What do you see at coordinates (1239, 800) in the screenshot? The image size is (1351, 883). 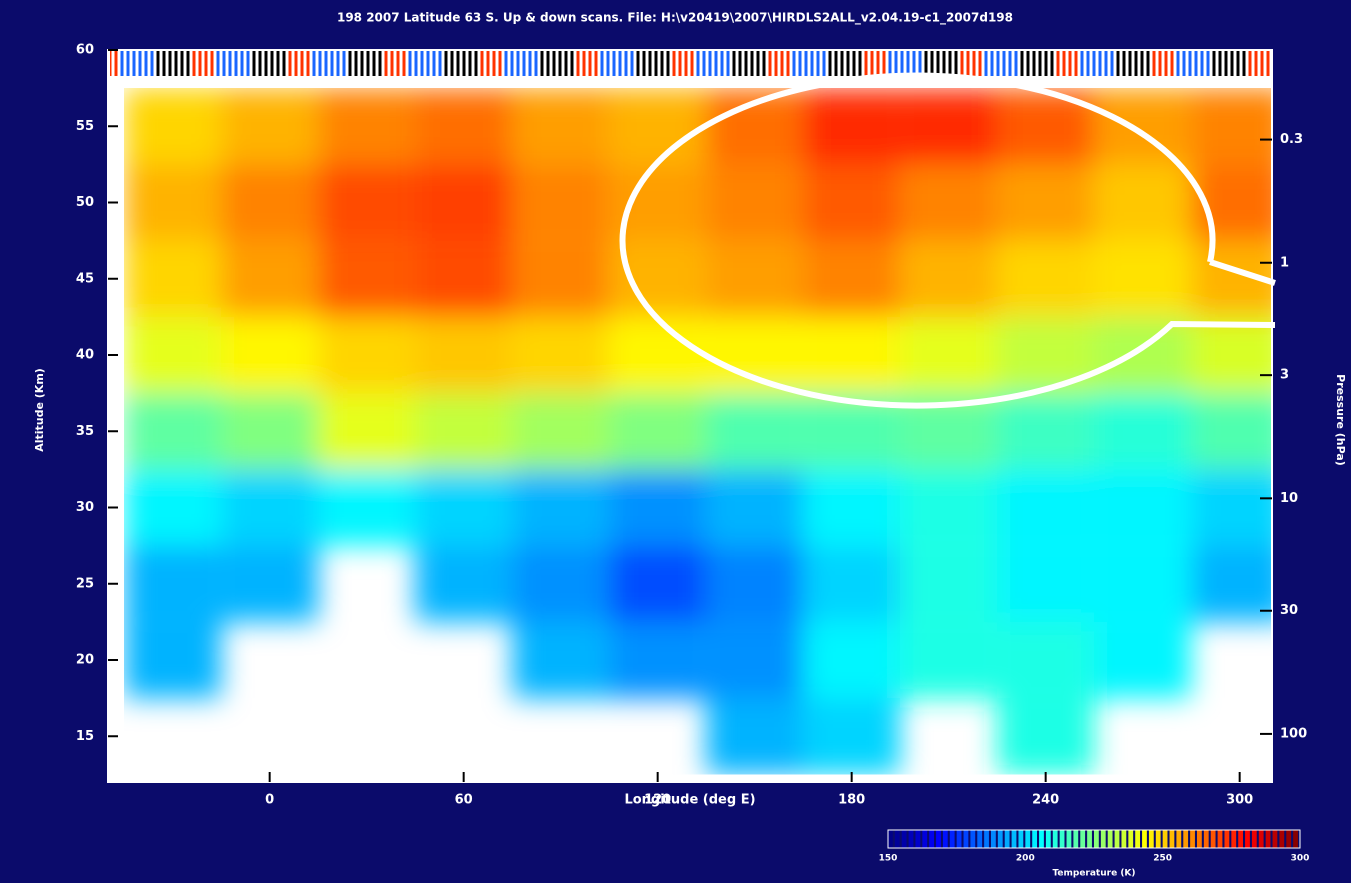 I see `x-tick-label: 300` at bounding box center [1239, 800].